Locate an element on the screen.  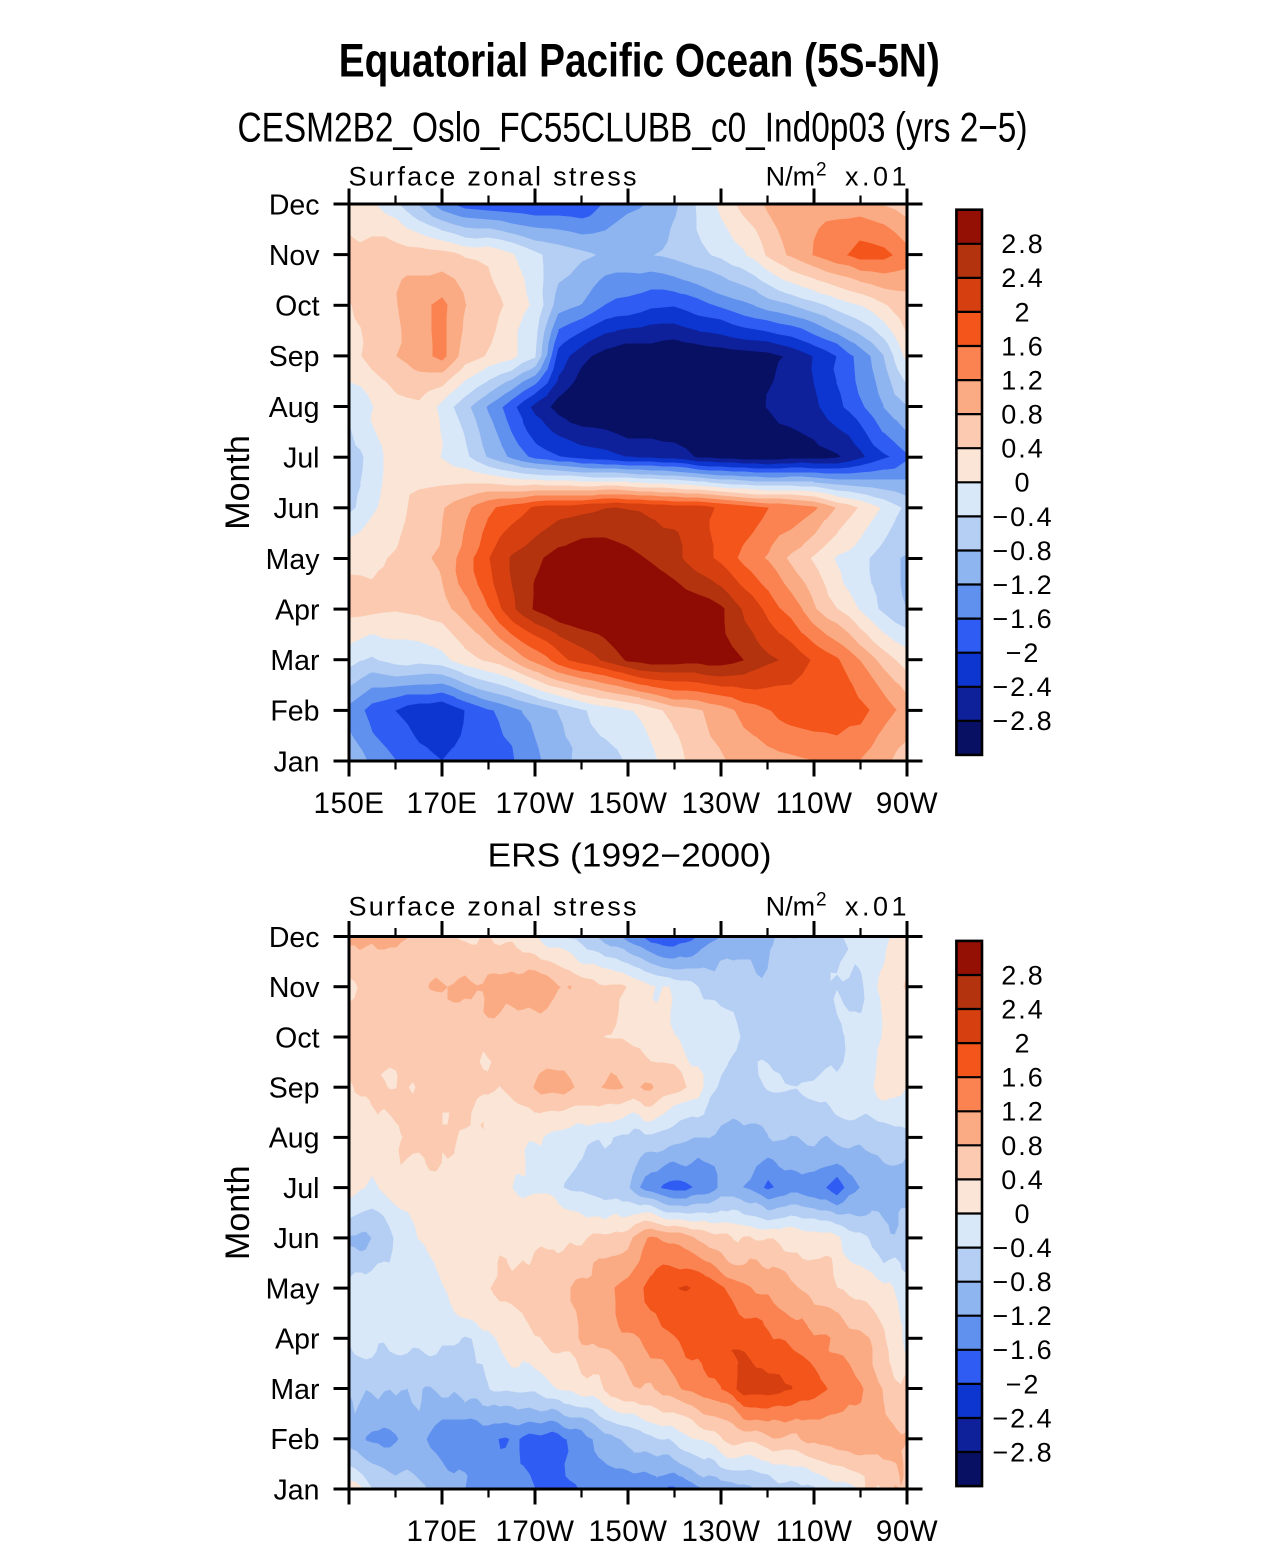
svg-text: 150E is located at coordinates (349, 803).